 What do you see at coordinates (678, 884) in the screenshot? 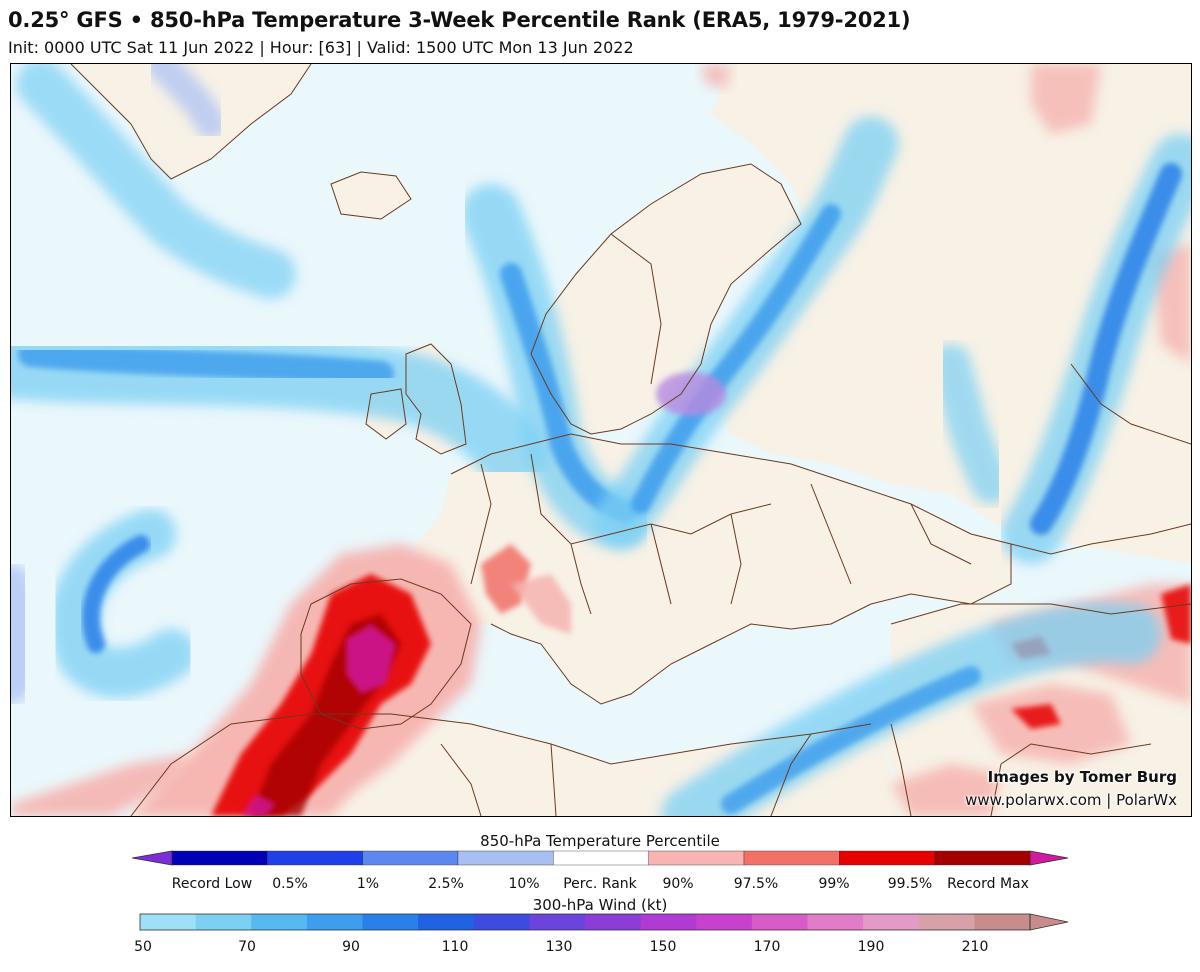
I see `temp-colorbar-label: 90%` at bounding box center [678, 884].